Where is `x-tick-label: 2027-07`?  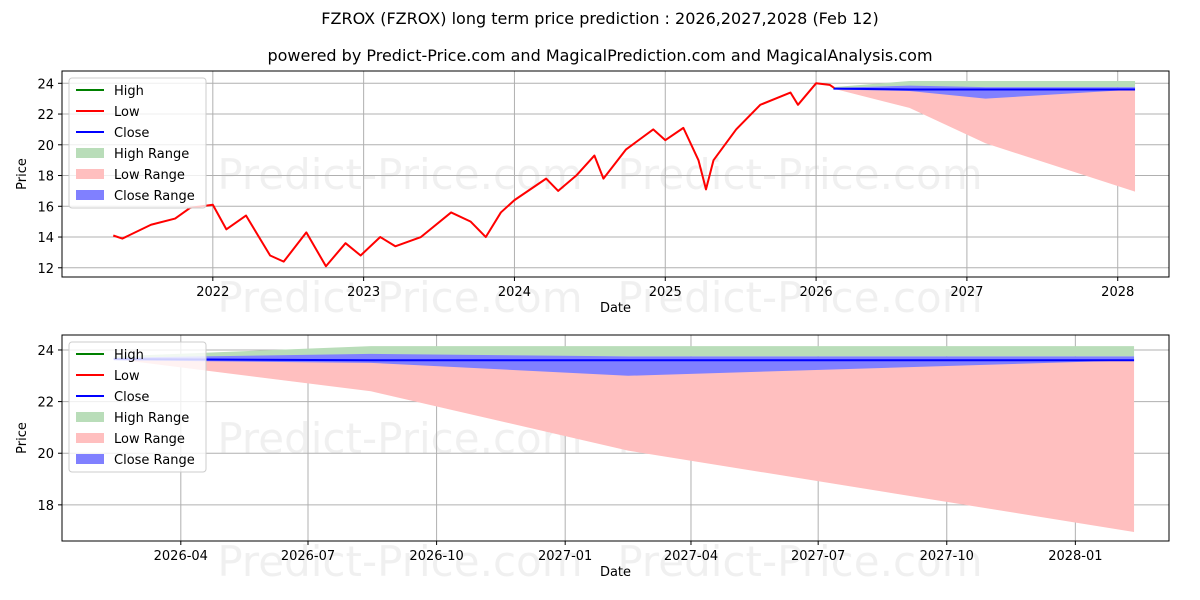
x-tick-label: 2027-07 is located at coordinates (818, 556).